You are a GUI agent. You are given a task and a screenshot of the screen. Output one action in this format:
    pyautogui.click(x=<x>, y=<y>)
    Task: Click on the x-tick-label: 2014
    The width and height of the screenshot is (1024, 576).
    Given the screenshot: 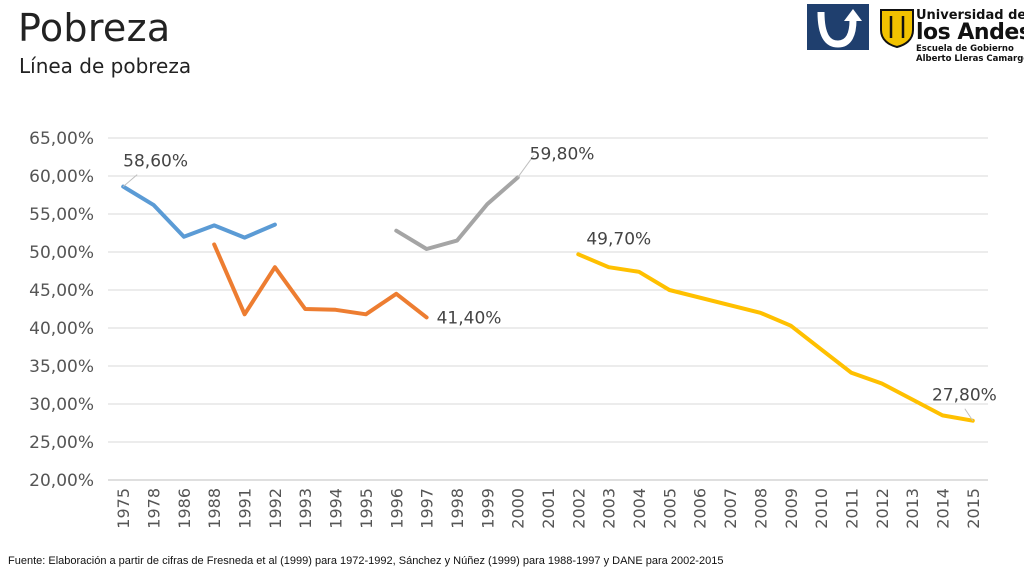 What is the action you would take?
    pyautogui.click(x=942, y=508)
    